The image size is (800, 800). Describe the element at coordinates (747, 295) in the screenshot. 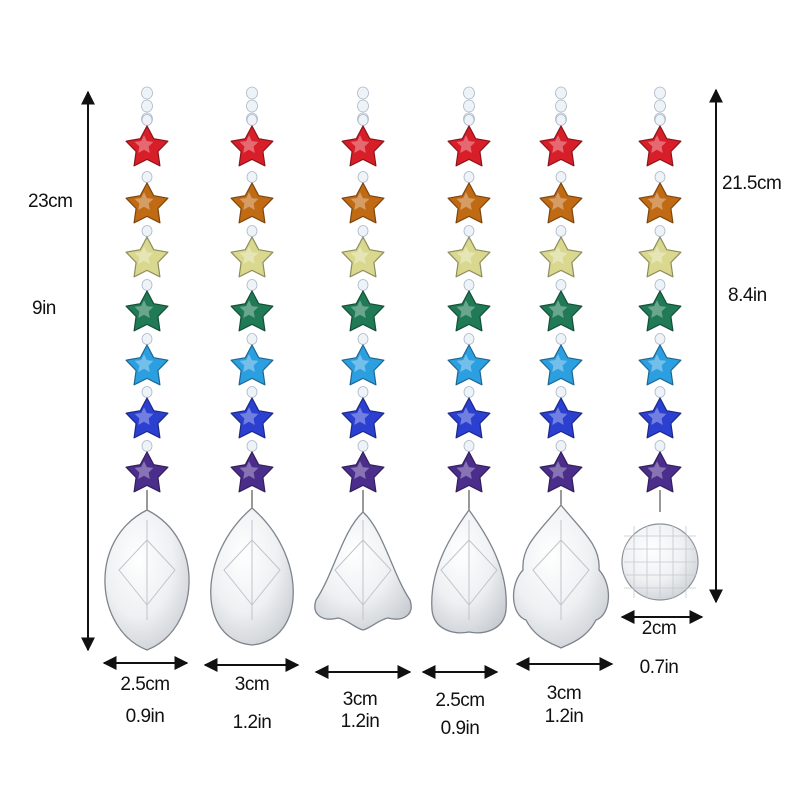

I see `small-height-in-label: 8.4in` at that location.